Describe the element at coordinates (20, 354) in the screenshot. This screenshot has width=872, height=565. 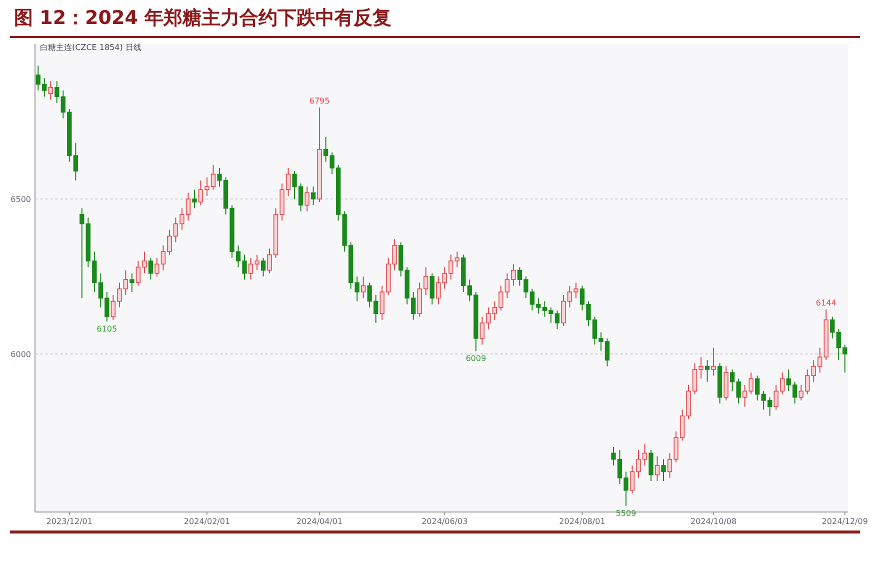
I see `y-tick-label: 6000` at that location.